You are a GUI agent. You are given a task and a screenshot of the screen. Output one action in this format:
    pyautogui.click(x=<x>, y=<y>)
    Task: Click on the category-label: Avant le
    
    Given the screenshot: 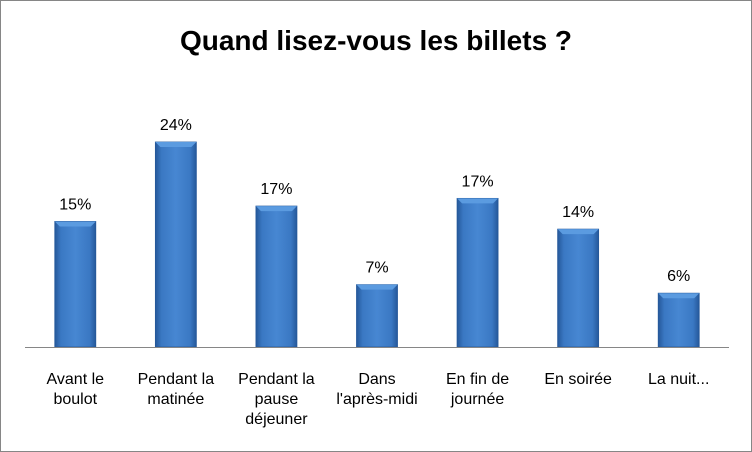 What is the action you would take?
    pyautogui.click(x=76, y=379)
    